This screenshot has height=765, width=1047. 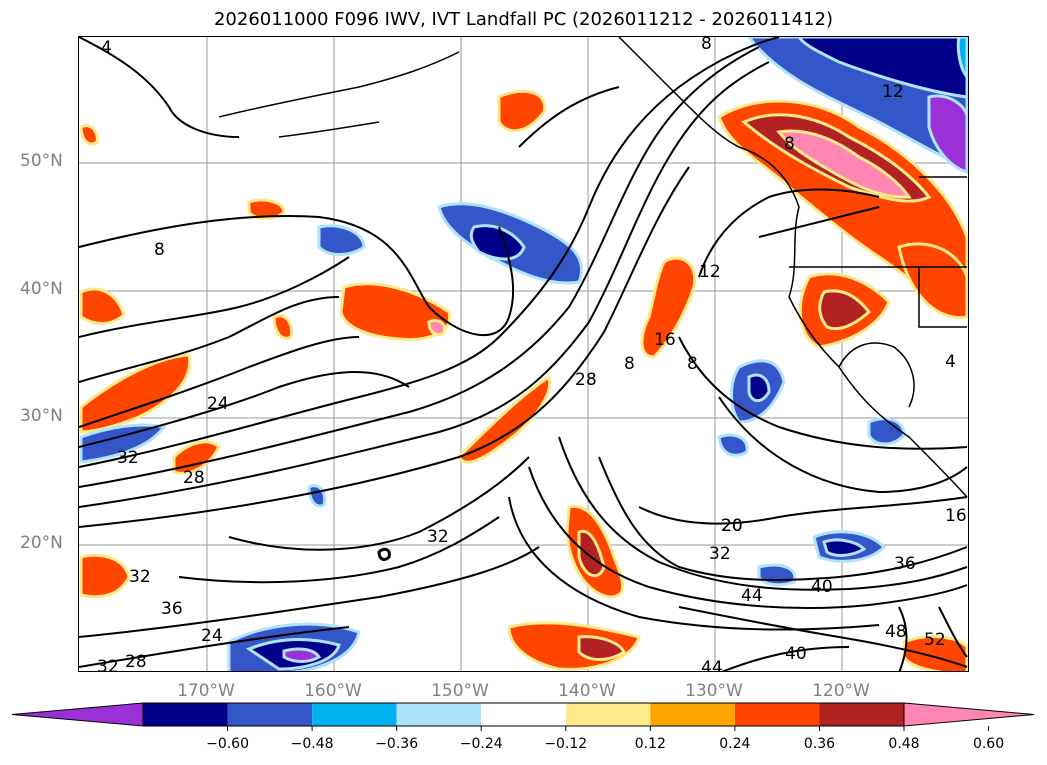 I want to click on colorbar-tick-label: 0.12, so click(x=650, y=744).